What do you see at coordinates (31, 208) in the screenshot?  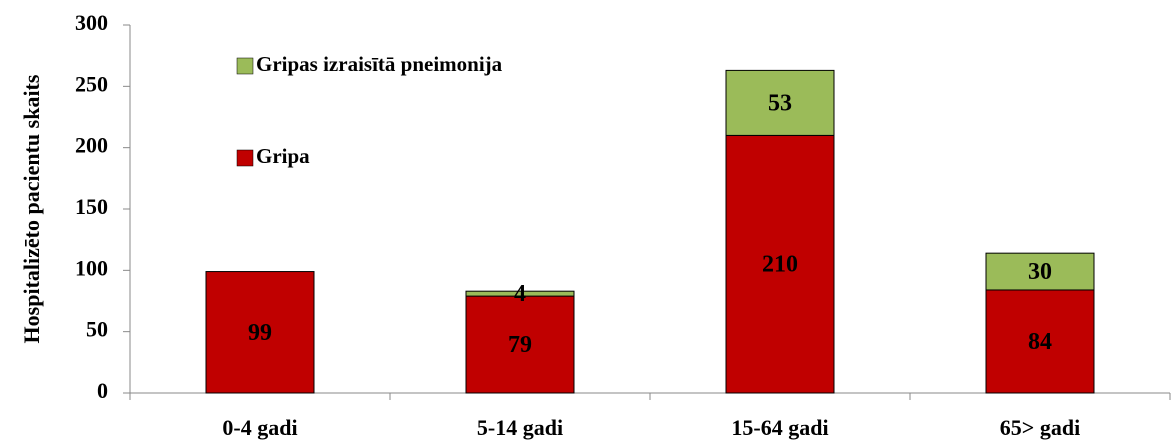 I see `y-axis-title: Hospitalizēto pacientu skaits` at bounding box center [31, 208].